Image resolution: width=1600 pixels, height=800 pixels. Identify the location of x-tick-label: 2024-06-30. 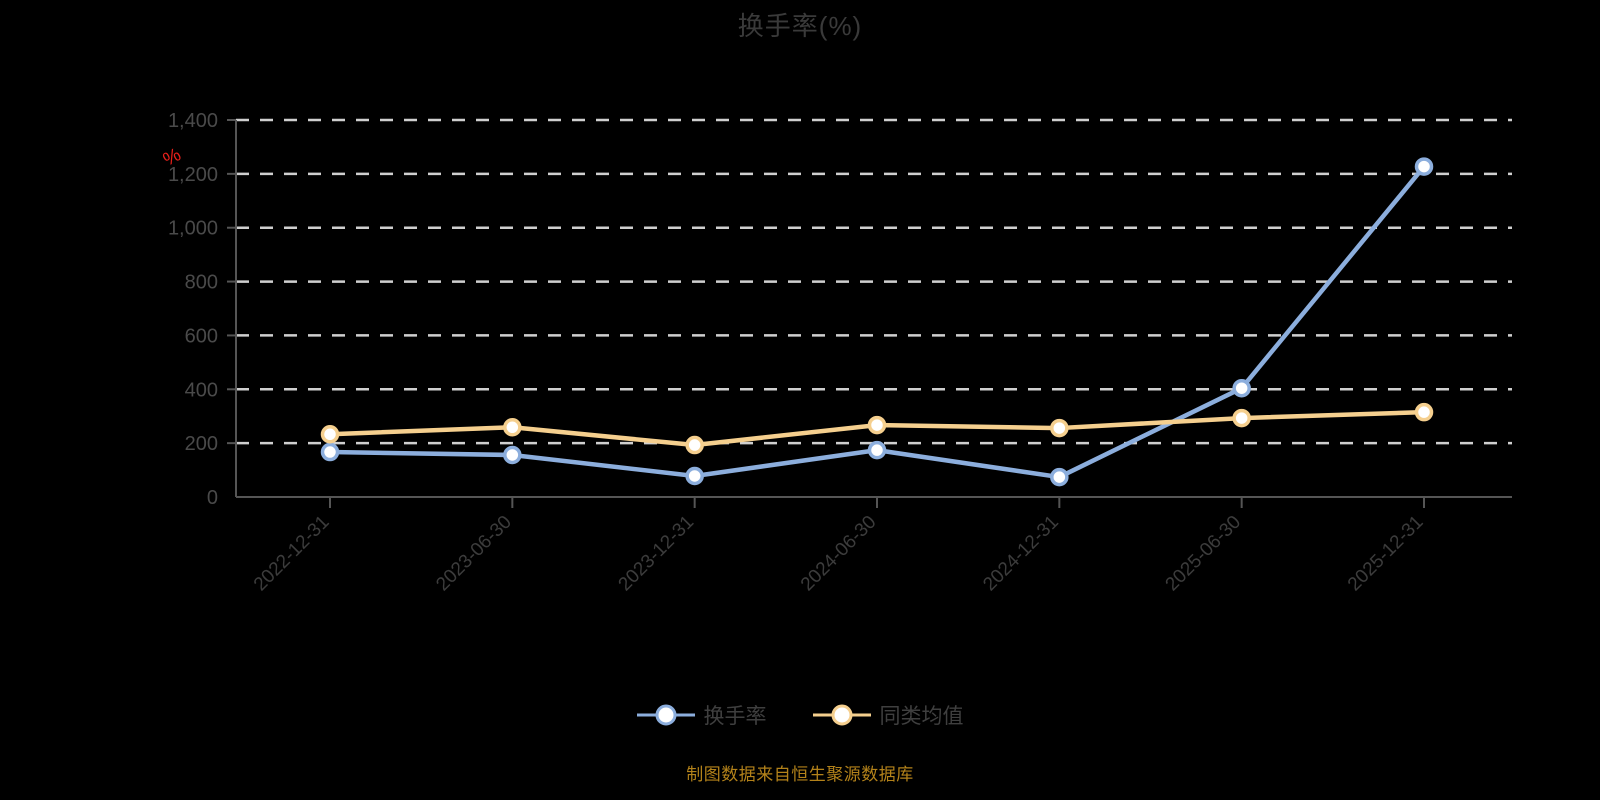
(839, 554).